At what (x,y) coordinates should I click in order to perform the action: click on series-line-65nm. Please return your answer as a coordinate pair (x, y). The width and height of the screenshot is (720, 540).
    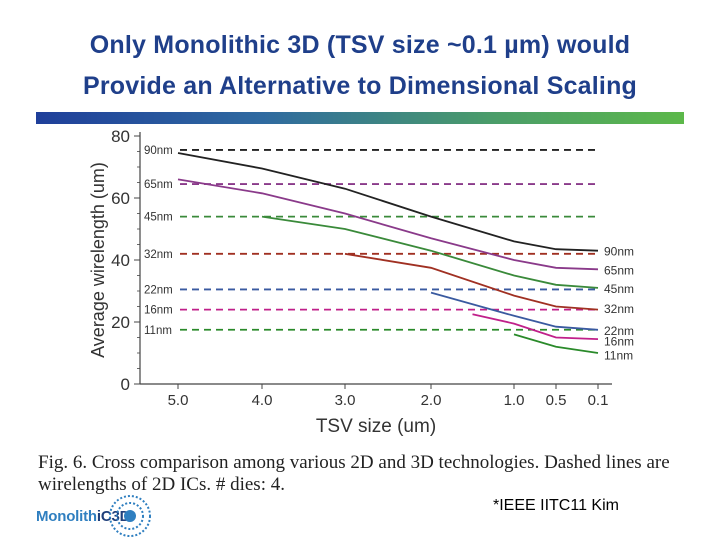
    Looking at the image, I should click on (388, 224).